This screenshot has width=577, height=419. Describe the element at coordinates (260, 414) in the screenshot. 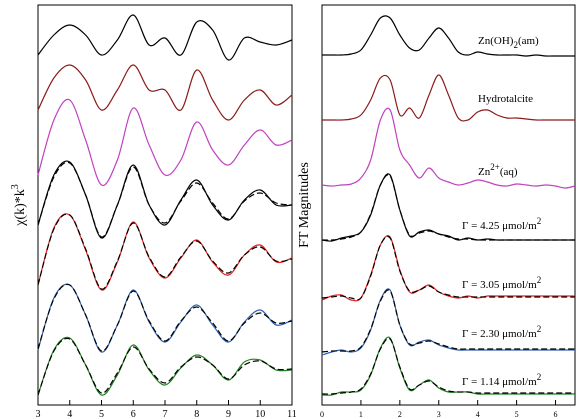

I see `x-tick-label: 10` at that location.